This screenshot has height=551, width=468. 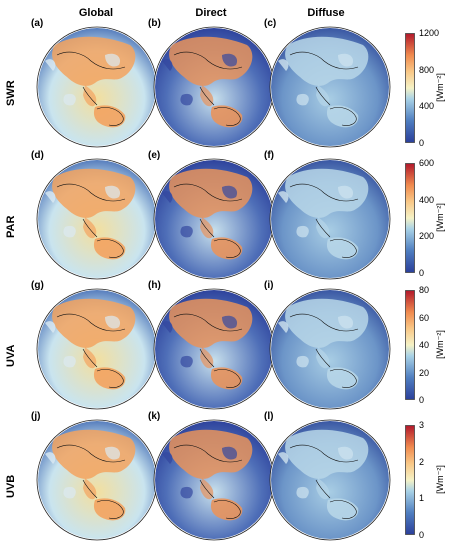 I want to click on colorbar-tick-label: 200, so click(x=427, y=236).